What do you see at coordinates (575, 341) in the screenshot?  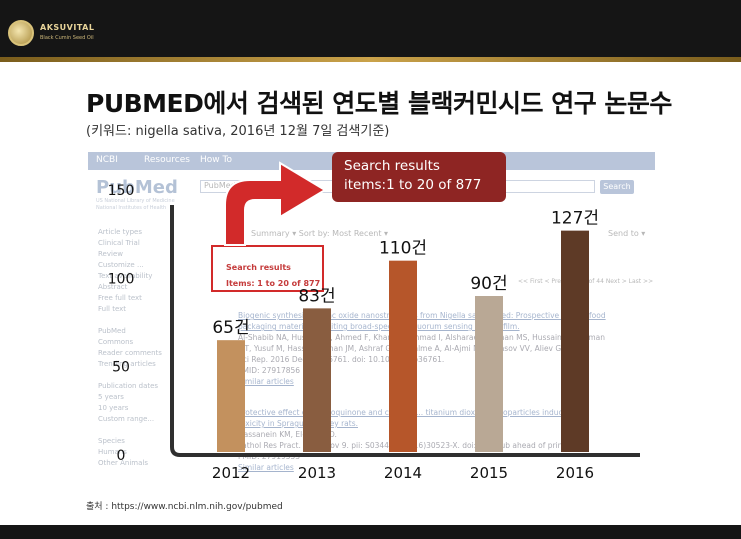 I see `bar-2016` at bounding box center [575, 341].